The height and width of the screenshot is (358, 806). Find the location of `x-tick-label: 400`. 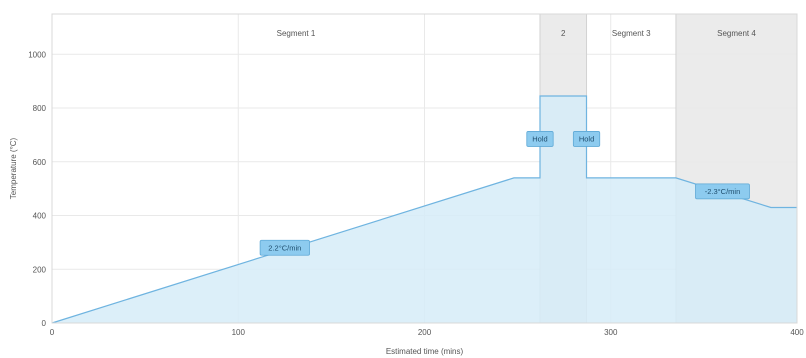

x-tick-label: 400 is located at coordinates (797, 332).